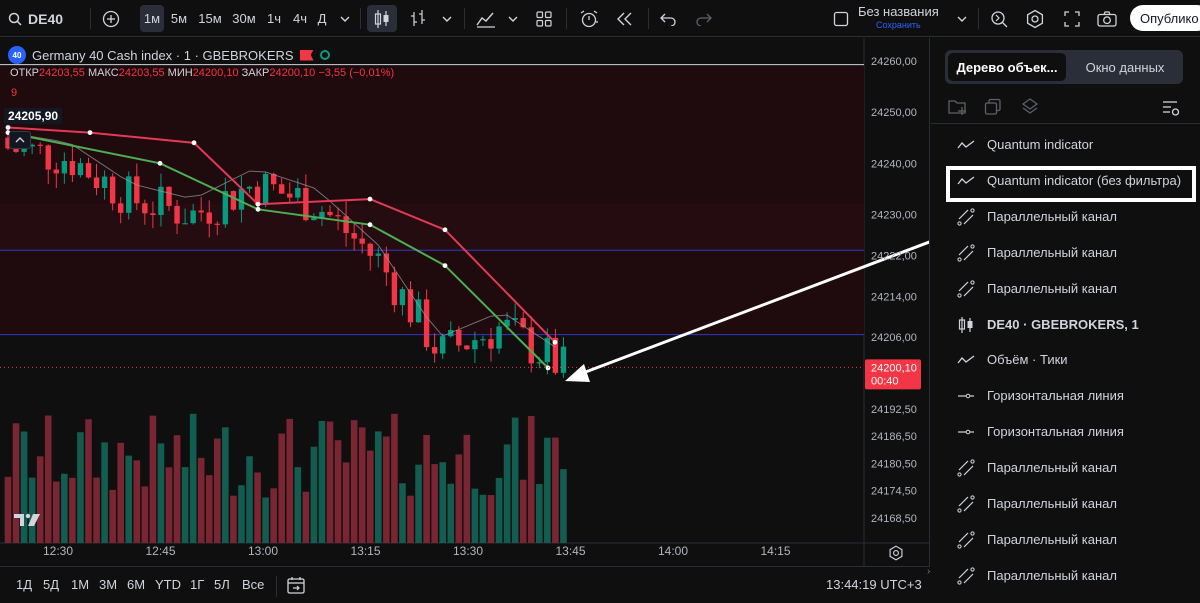  I want to click on range-3m: 3М, so click(108, 584).